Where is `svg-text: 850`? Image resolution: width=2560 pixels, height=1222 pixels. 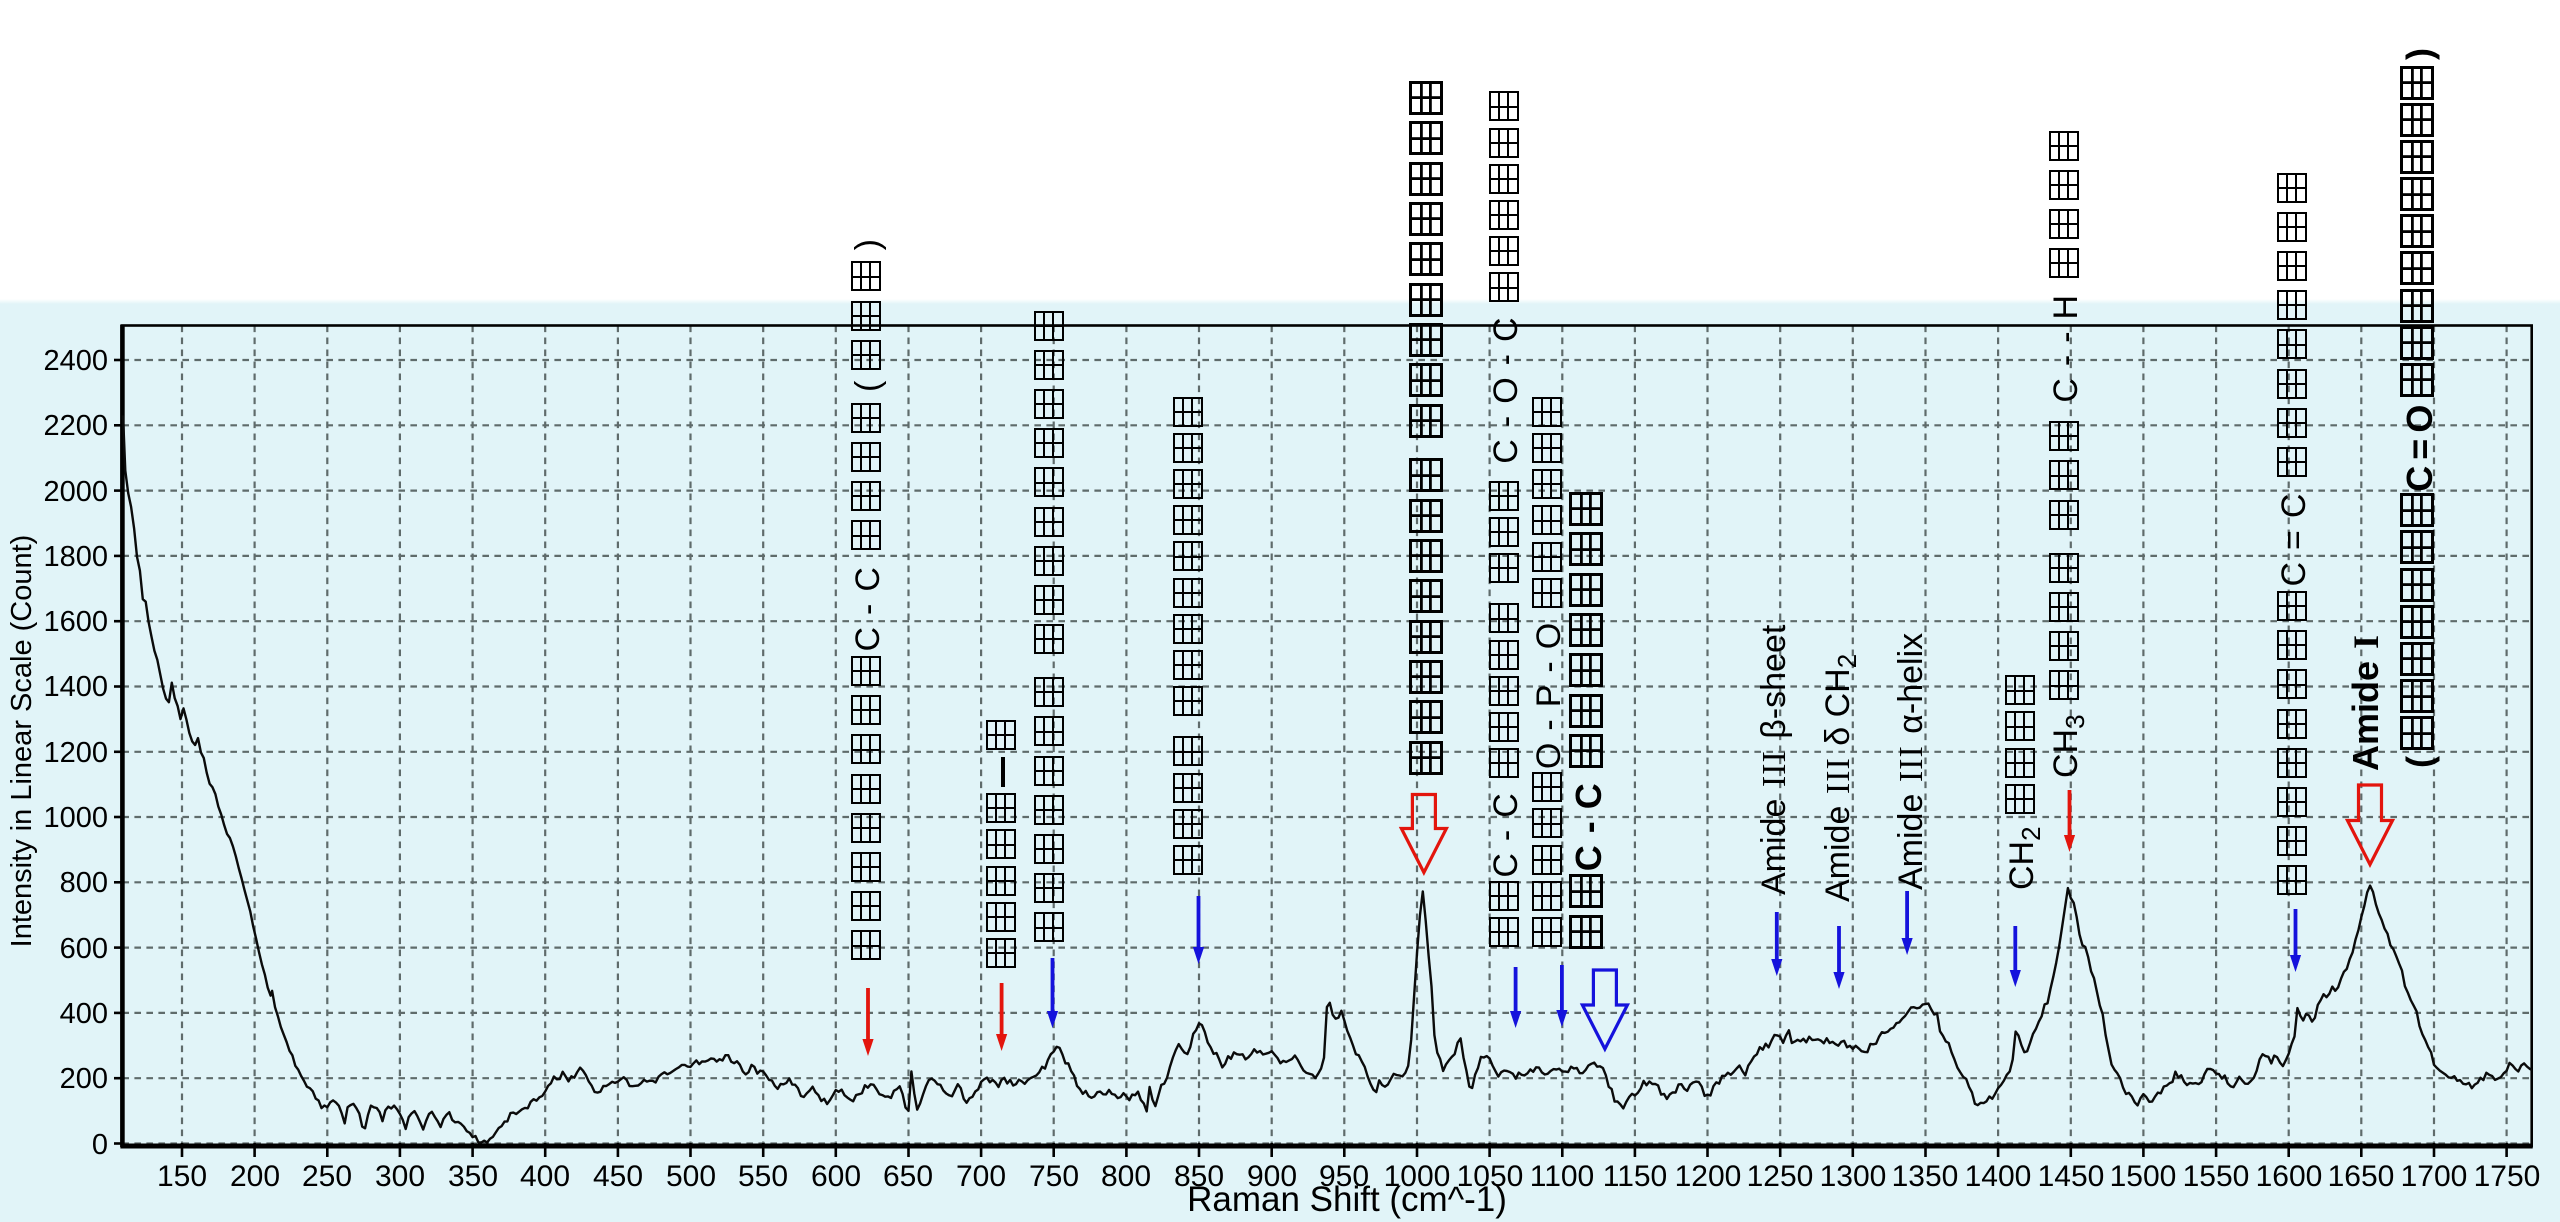 svg-text: 850 is located at coordinates (1199, 1176).